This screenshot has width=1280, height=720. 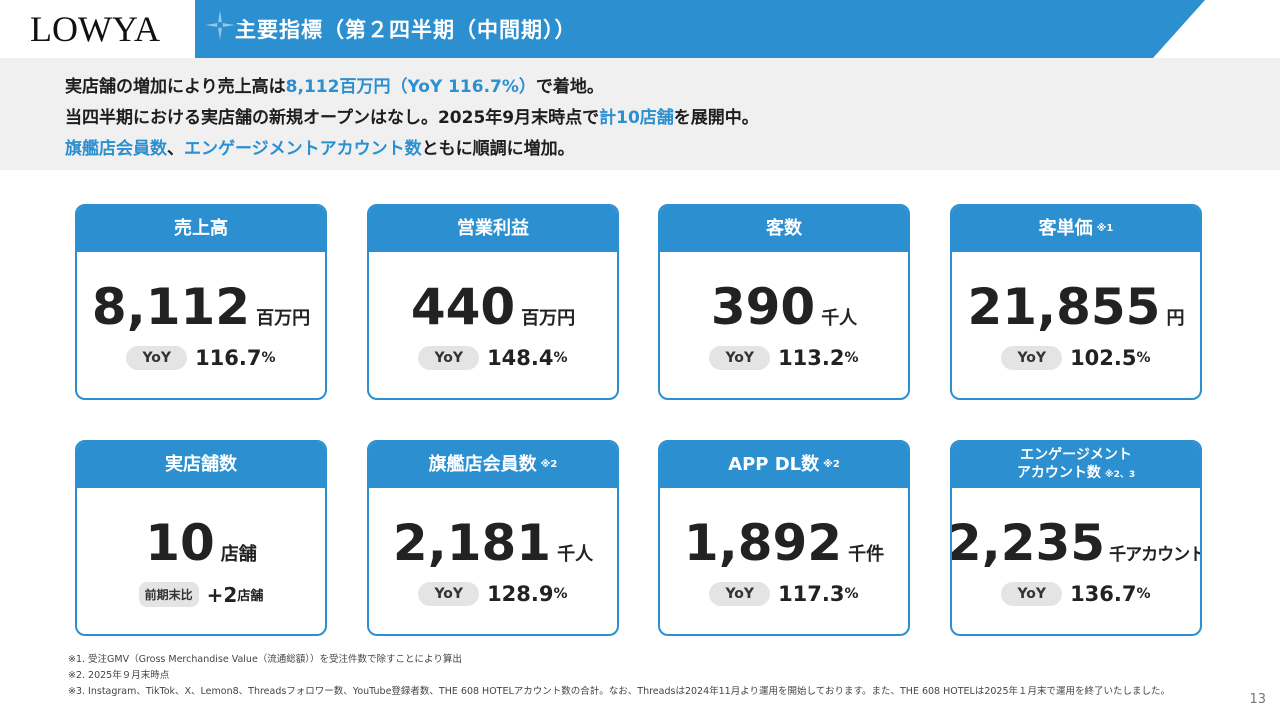 I want to click on card-title: 営業利益, so click(x=493, y=229).